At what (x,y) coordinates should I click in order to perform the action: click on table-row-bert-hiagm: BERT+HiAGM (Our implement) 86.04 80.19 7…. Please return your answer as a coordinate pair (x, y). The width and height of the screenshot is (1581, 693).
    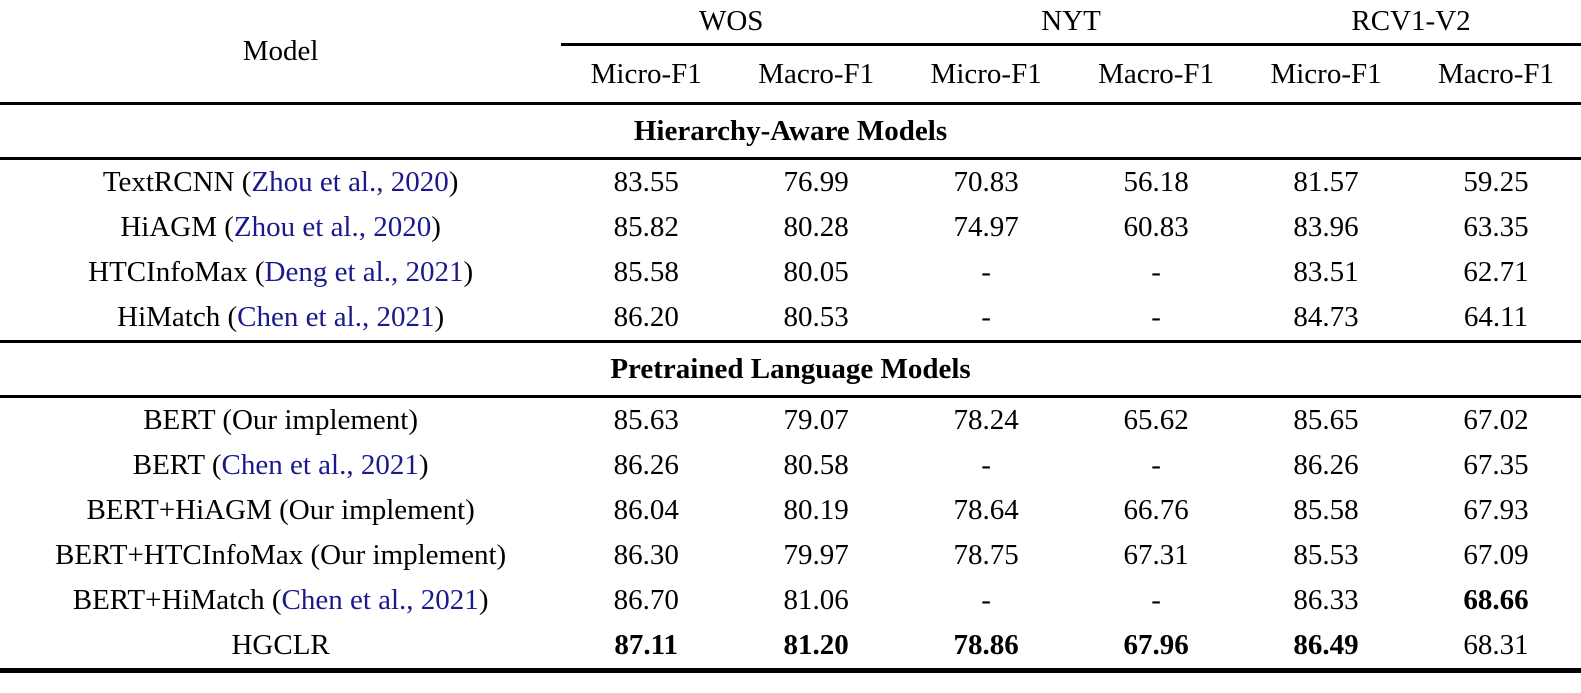
    Looking at the image, I should click on (790, 510).